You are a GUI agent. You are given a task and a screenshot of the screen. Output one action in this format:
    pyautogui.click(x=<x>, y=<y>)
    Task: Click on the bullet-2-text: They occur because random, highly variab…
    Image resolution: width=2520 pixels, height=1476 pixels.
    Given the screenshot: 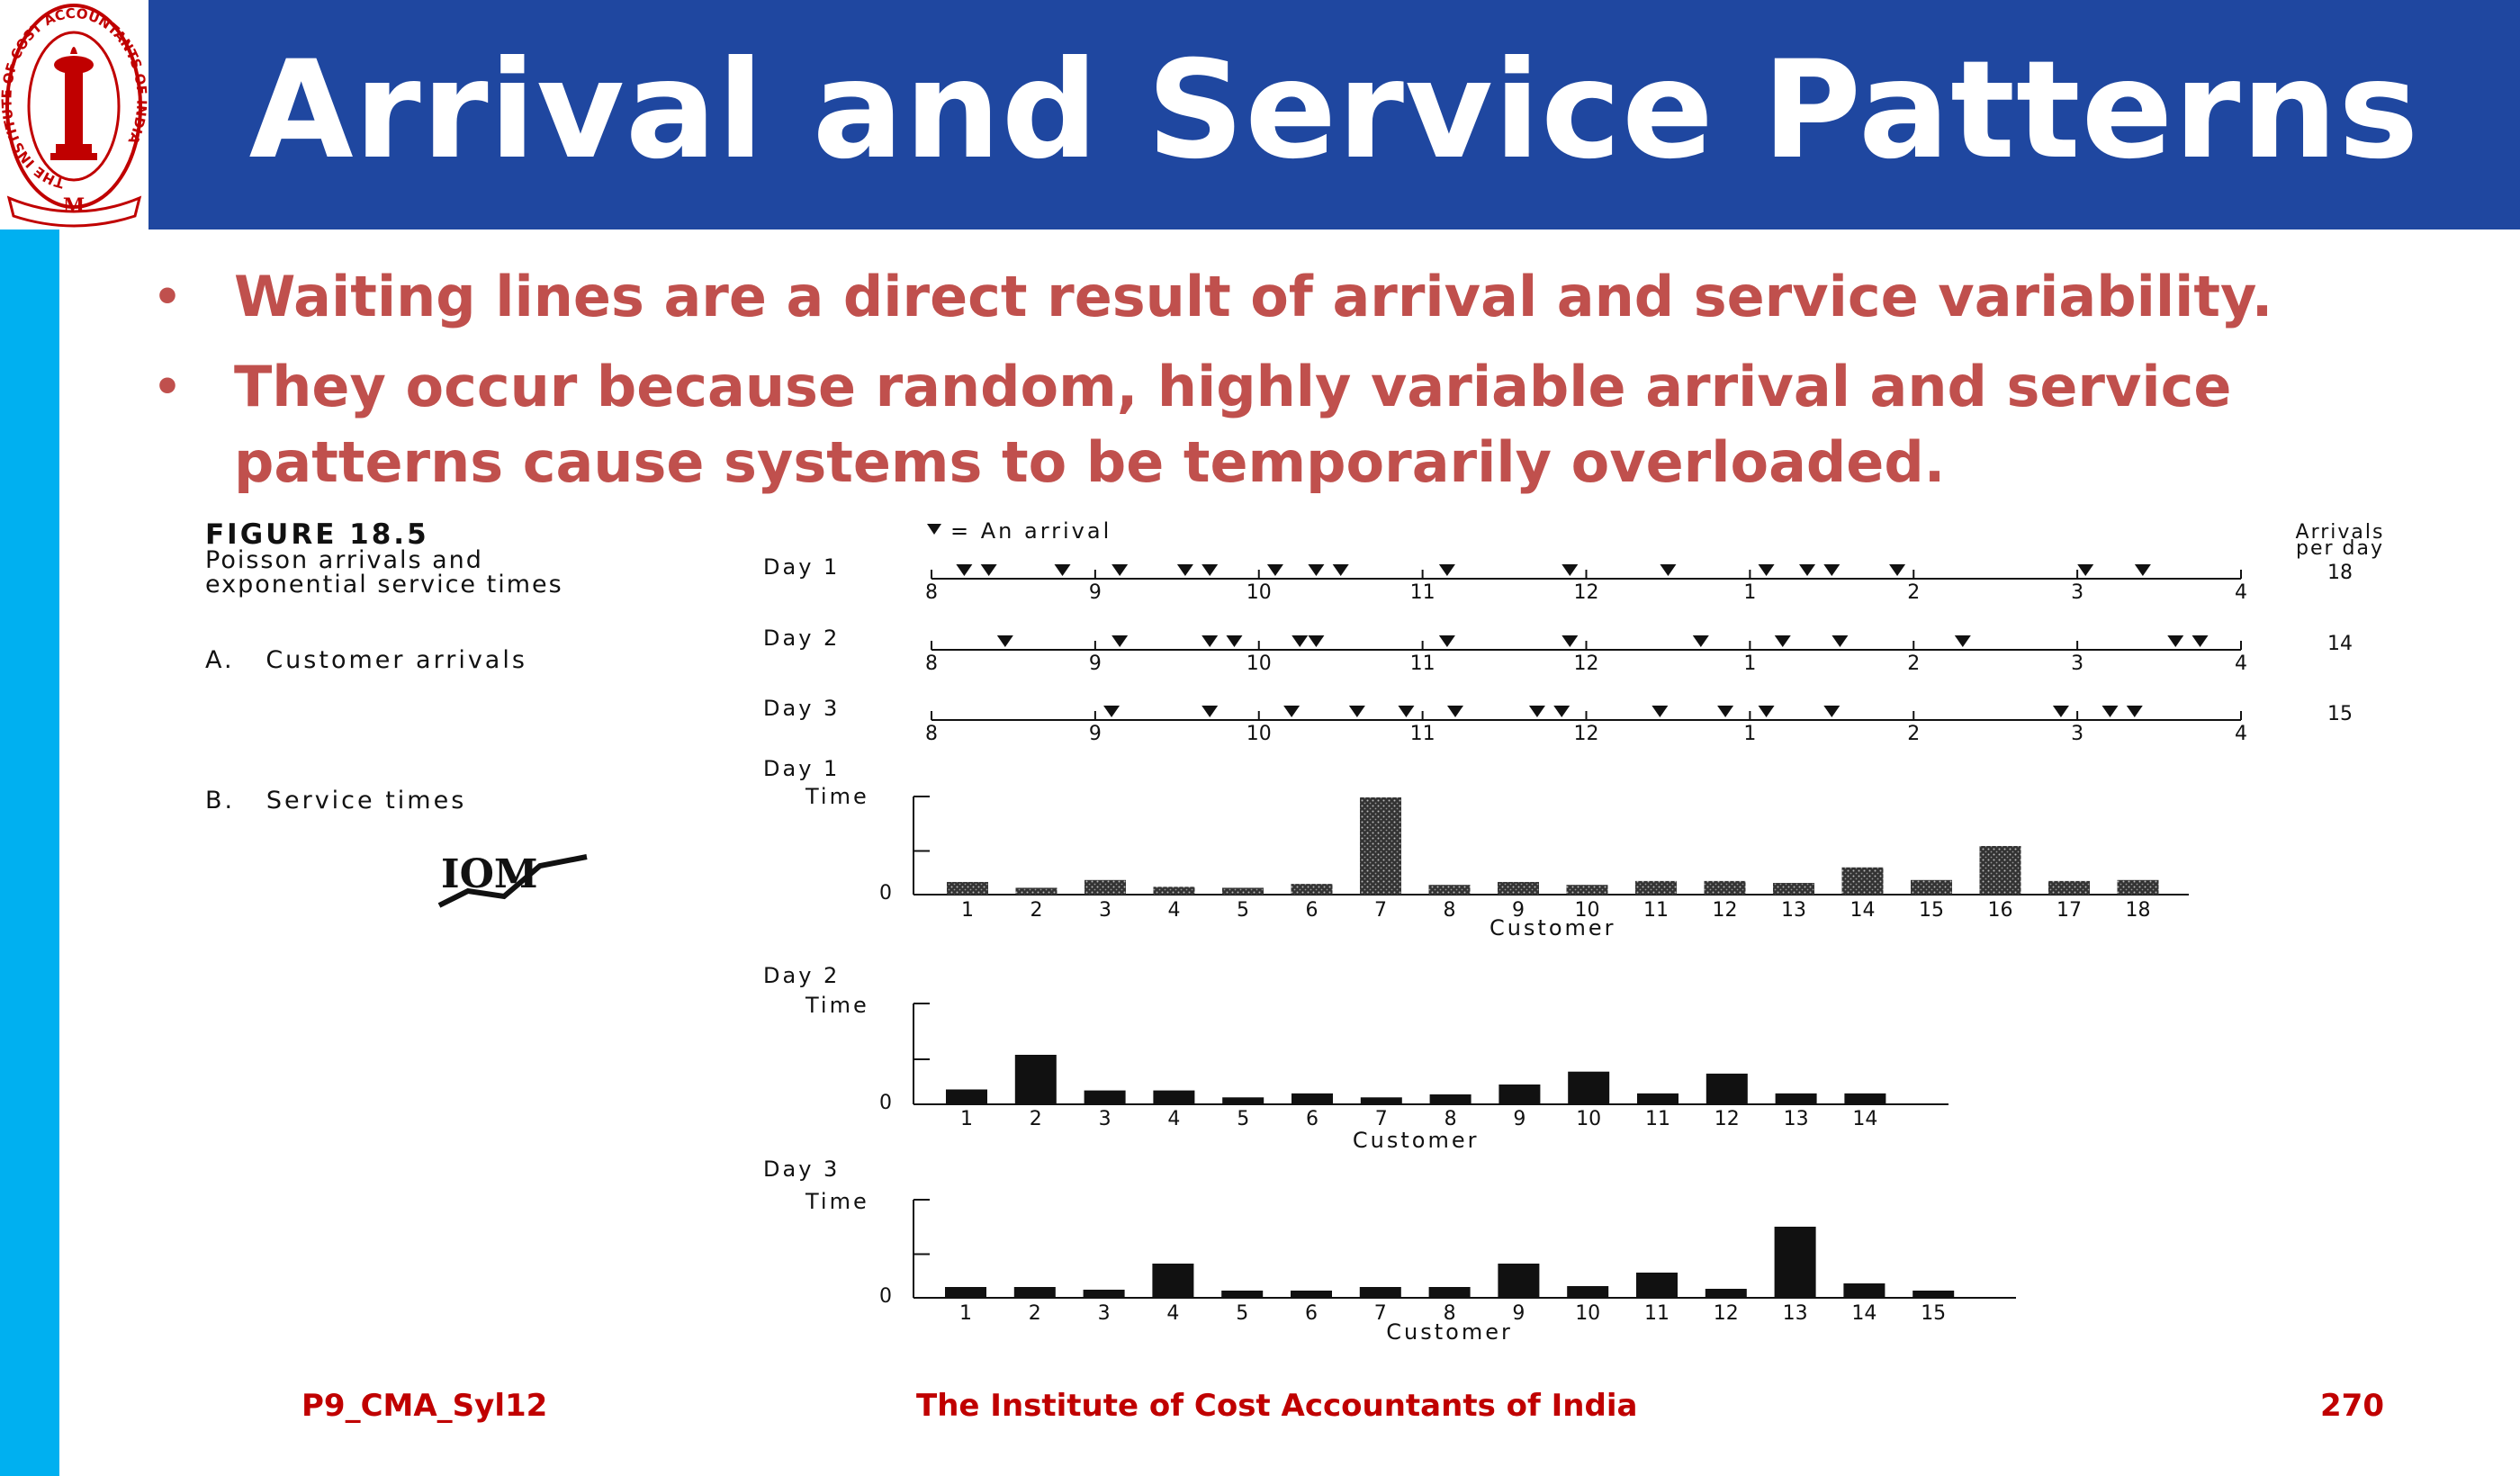 What is the action you would take?
    pyautogui.click(x=1323, y=424)
    